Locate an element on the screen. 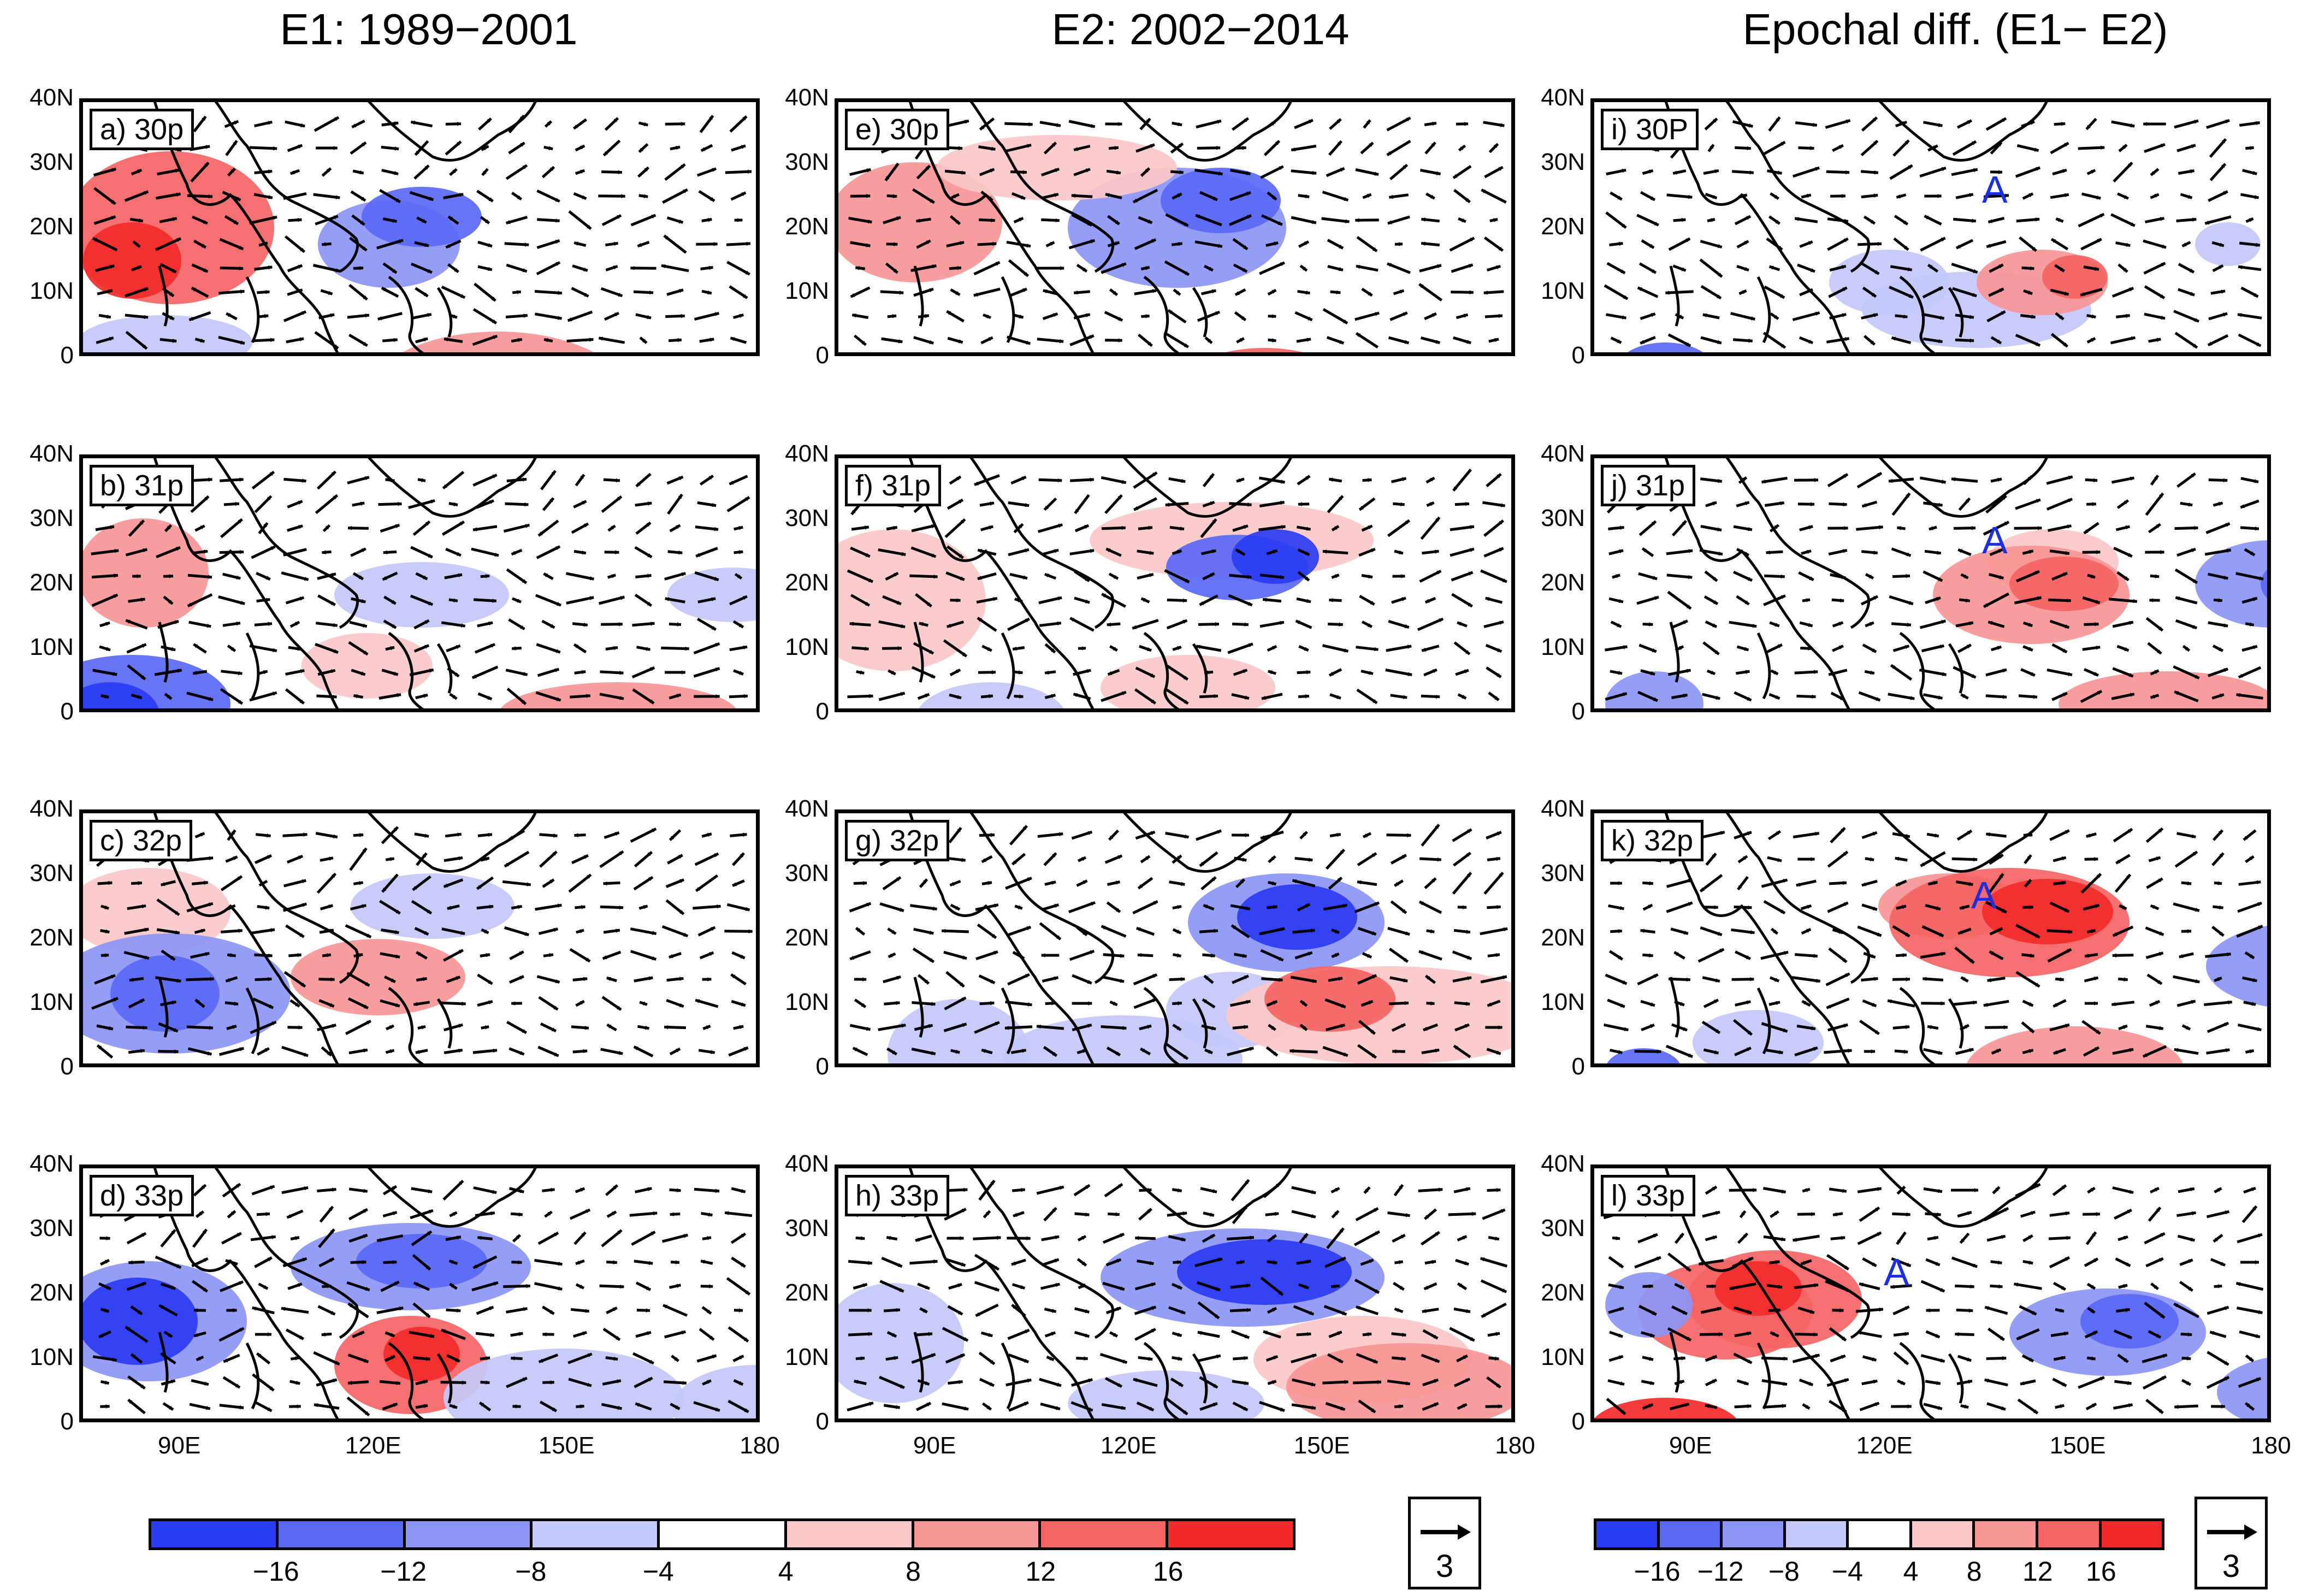  y-tick-label: 20N is located at coordinates (51, 937).